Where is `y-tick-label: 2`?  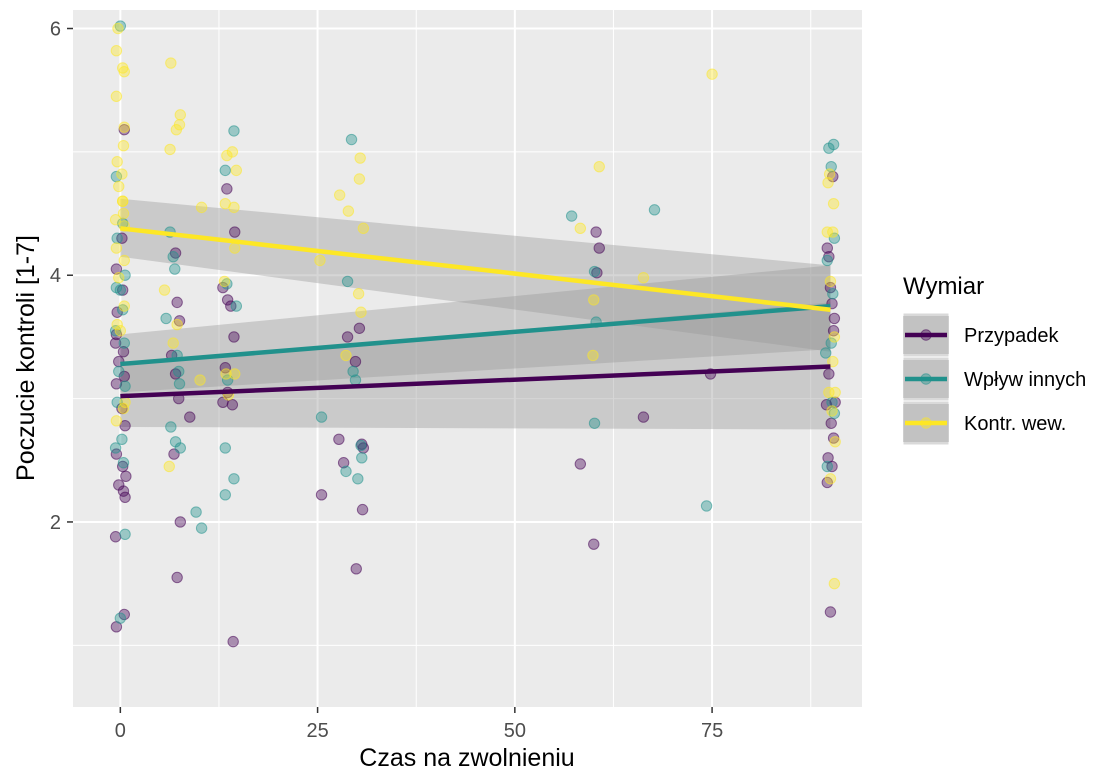 y-tick-label: 2 is located at coordinates (55, 523).